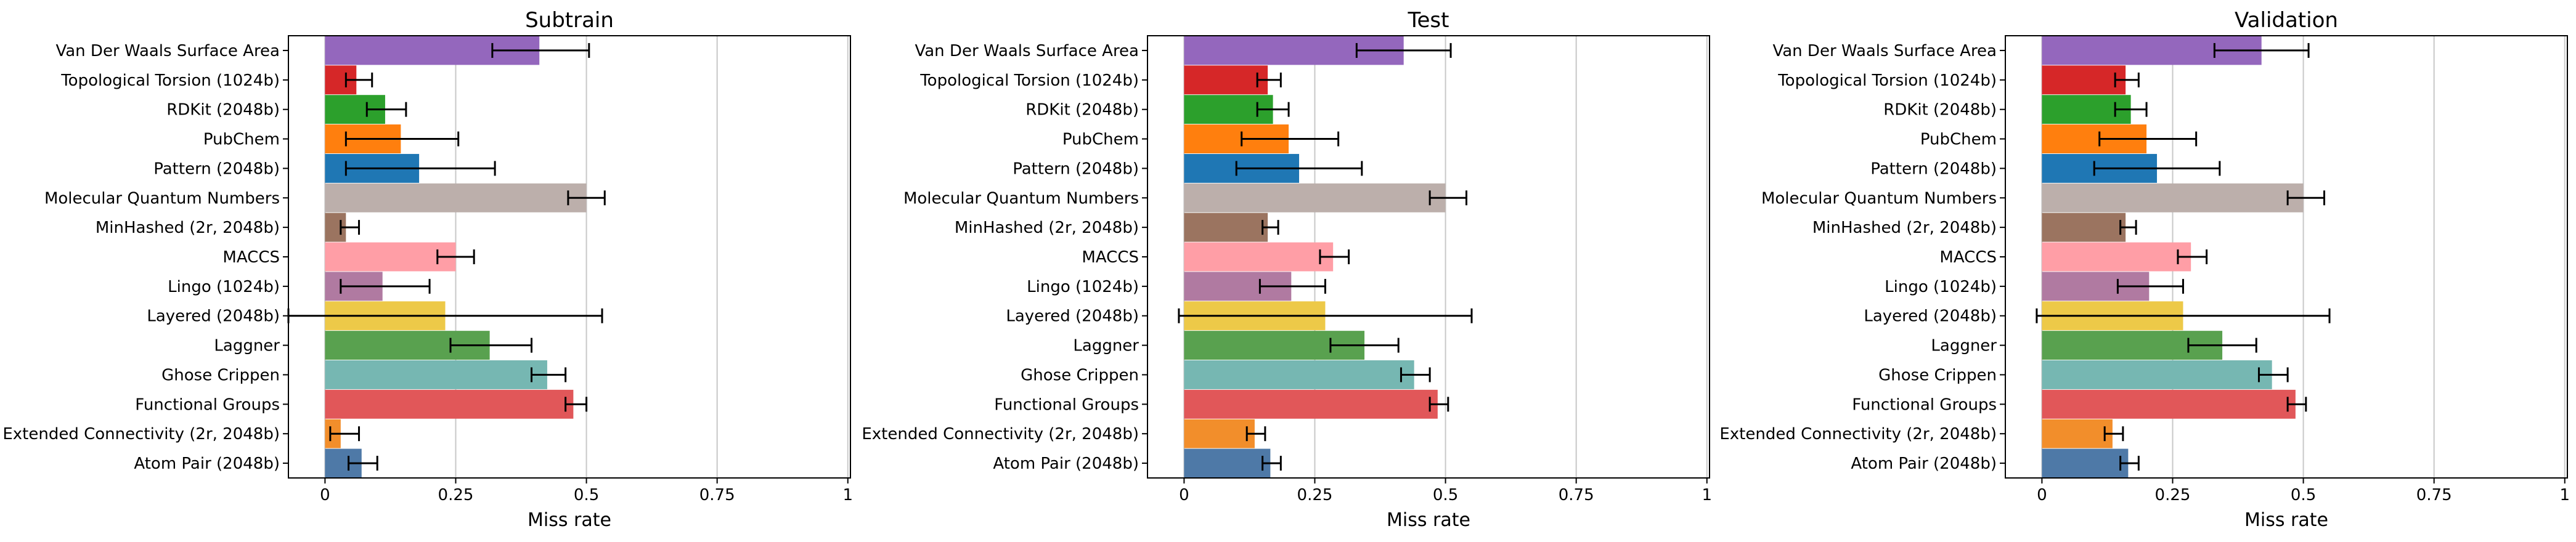  Describe the element at coordinates (569, 21) in the screenshot. I see `panel-title: Subtrain` at that location.